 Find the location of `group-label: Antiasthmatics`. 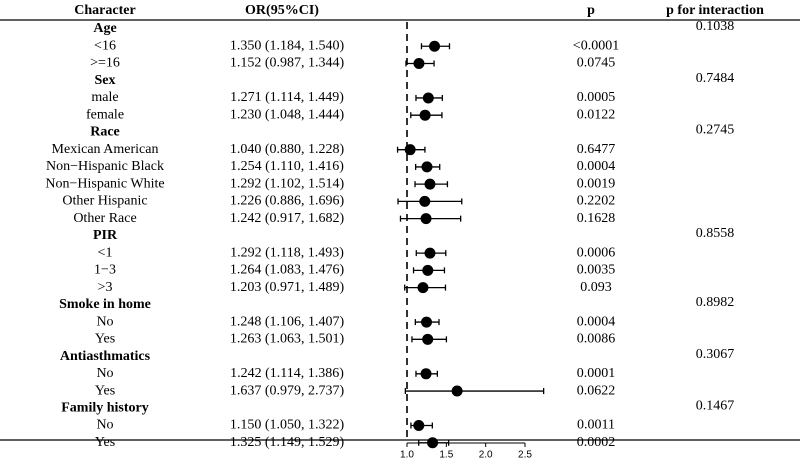

group-label: Antiasthmatics is located at coordinates (105, 356).